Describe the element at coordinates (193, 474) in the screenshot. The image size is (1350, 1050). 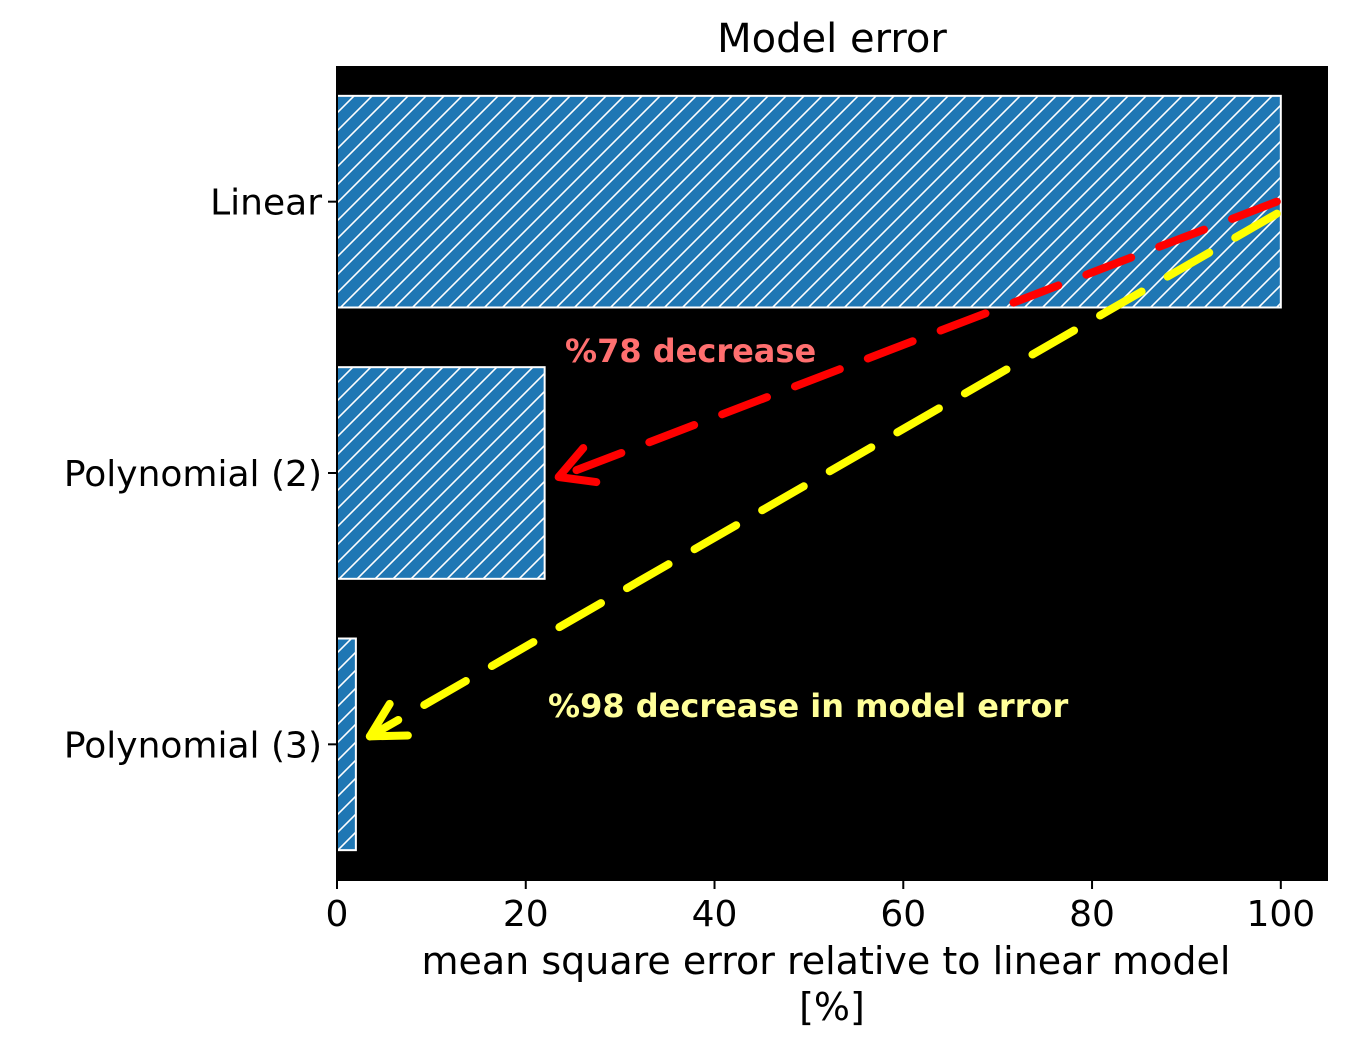
I see `y-tick-label: Polynomial (2)` at that location.